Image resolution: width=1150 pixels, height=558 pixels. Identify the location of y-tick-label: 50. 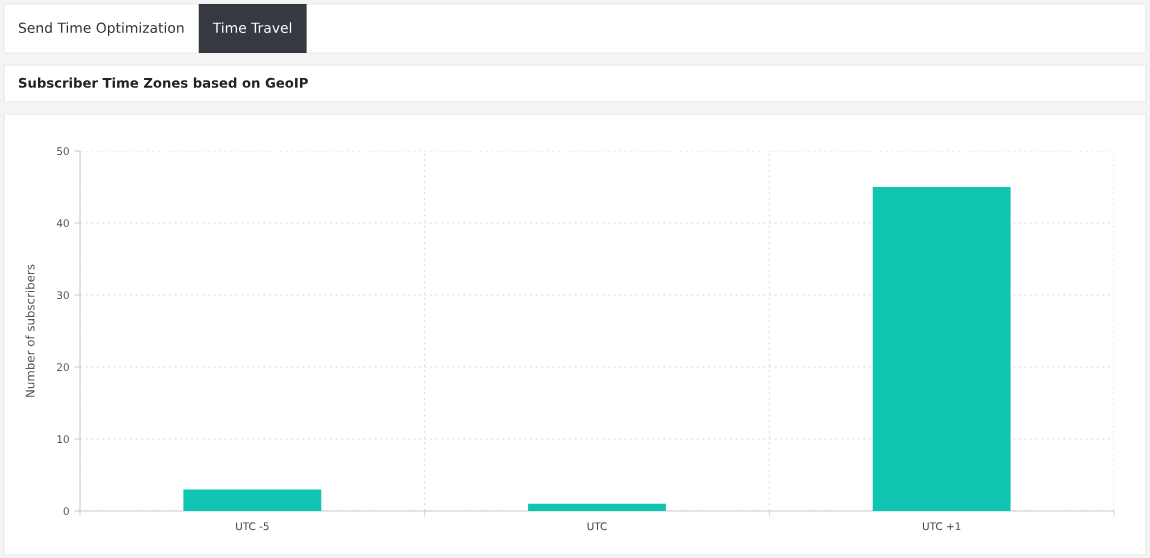
(63, 151).